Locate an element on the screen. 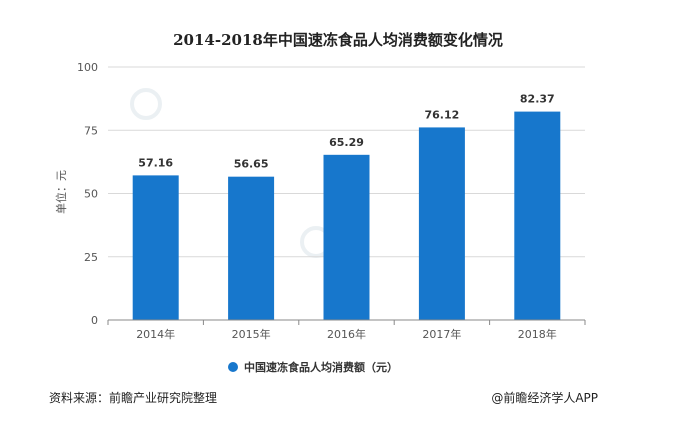 This screenshot has width=677, height=422. legend-label: 中国速冻食品人均消费额（元） is located at coordinates (321, 367).